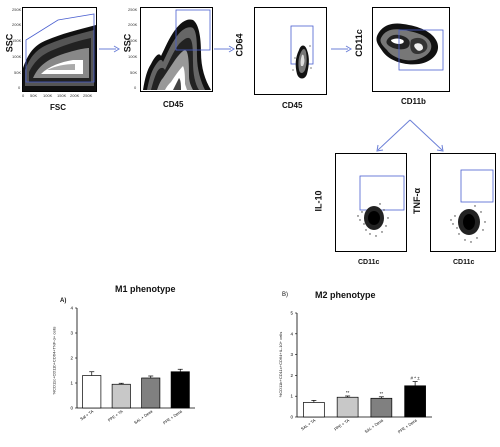 The image size is (500, 447). I want to click on x-tick: 200K, so click(75, 95).